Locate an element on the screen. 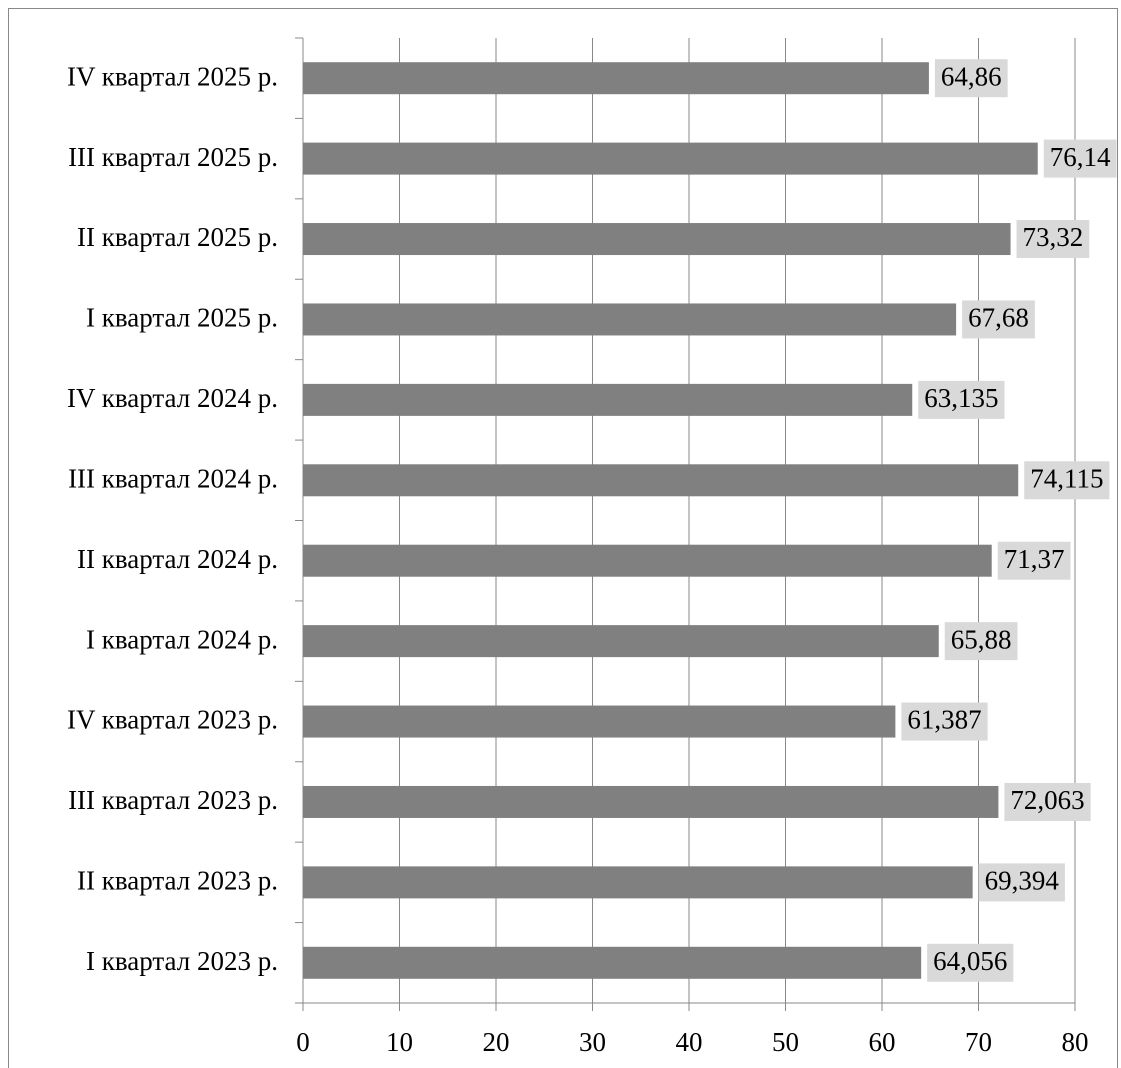 This screenshot has height=1068, width=1121. value-label: 67,68 is located at coordinates (998, 318).